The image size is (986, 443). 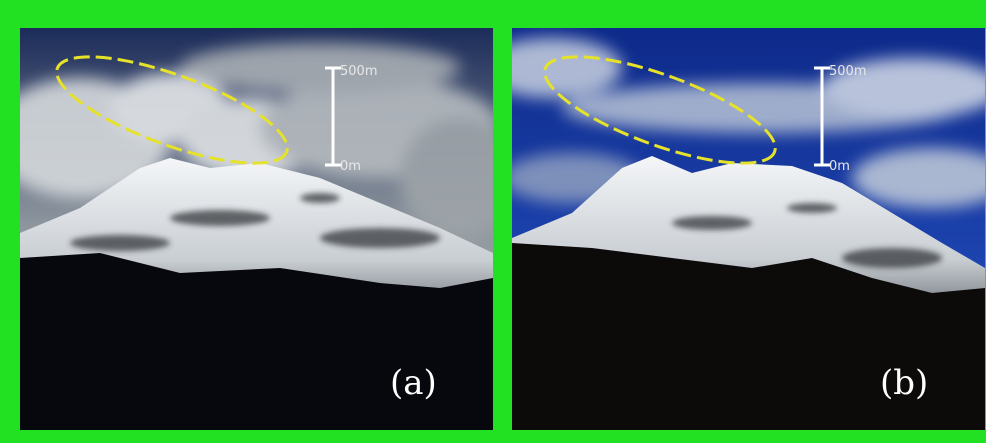 I want to click on panel-label: (b), so click(x=904, y=383).